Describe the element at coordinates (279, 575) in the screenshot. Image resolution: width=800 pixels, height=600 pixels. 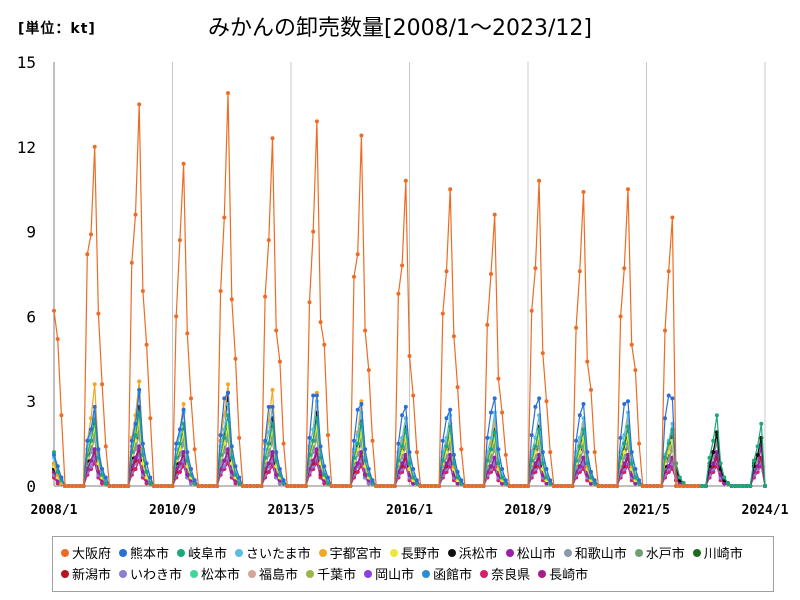
I see `legend-label: 福島市` at that location.